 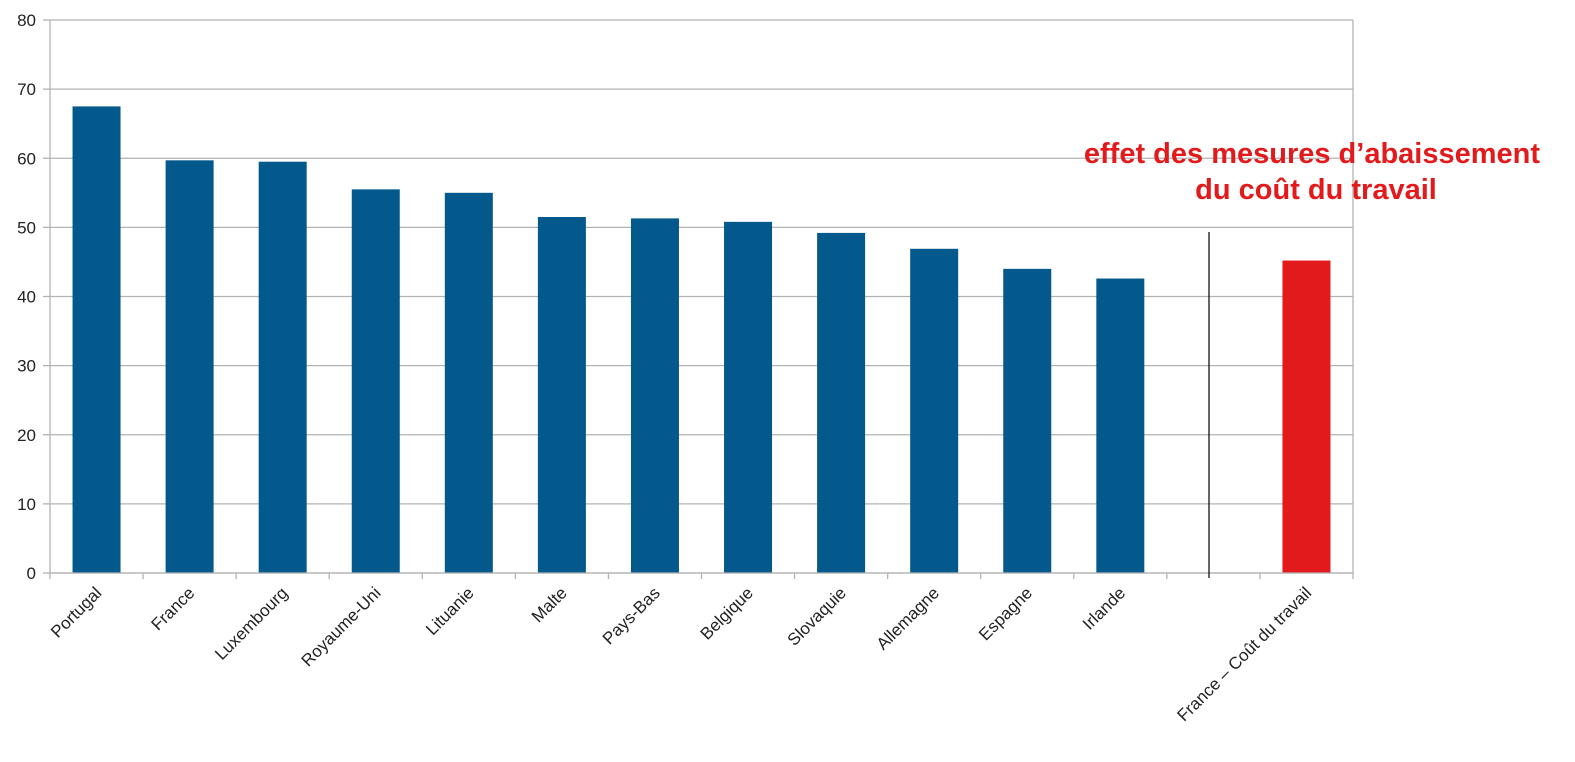 I want to click on x-category-label: Pays-Bas, so click(x=631, y=615).